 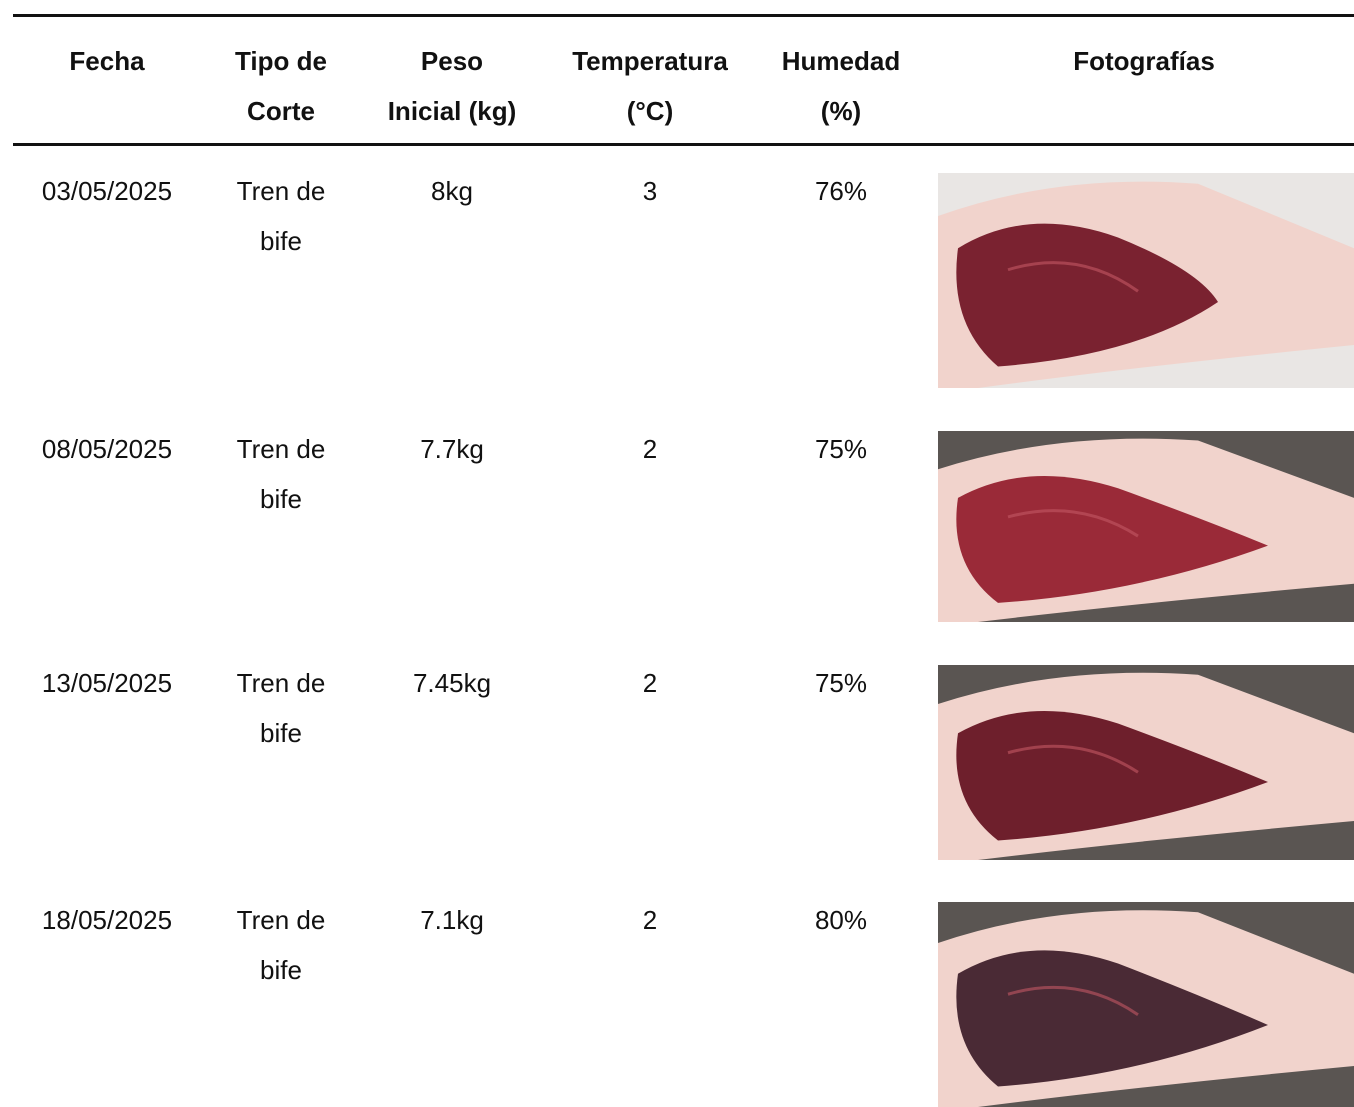 I want to click on header-cell: Fecha, so click(x=106, y=61).